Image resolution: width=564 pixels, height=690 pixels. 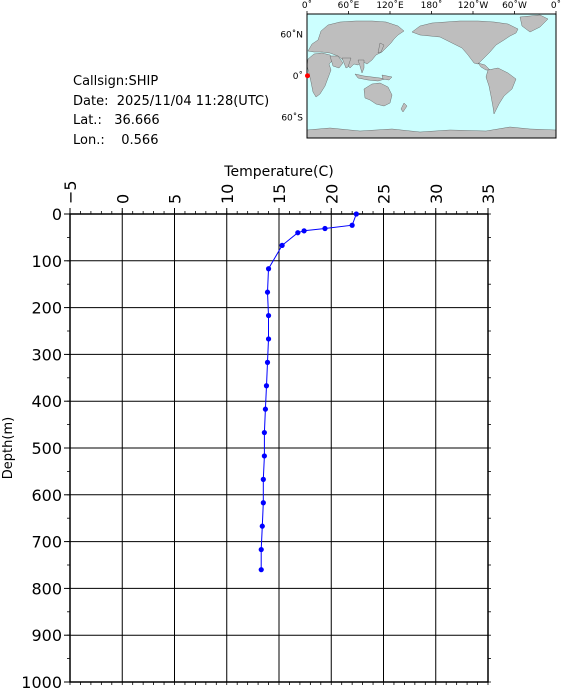 What do you see at coordinates (227, 194) in the screenshot?
I see `x-tick-label: 10` at bounding box center [227, 194].